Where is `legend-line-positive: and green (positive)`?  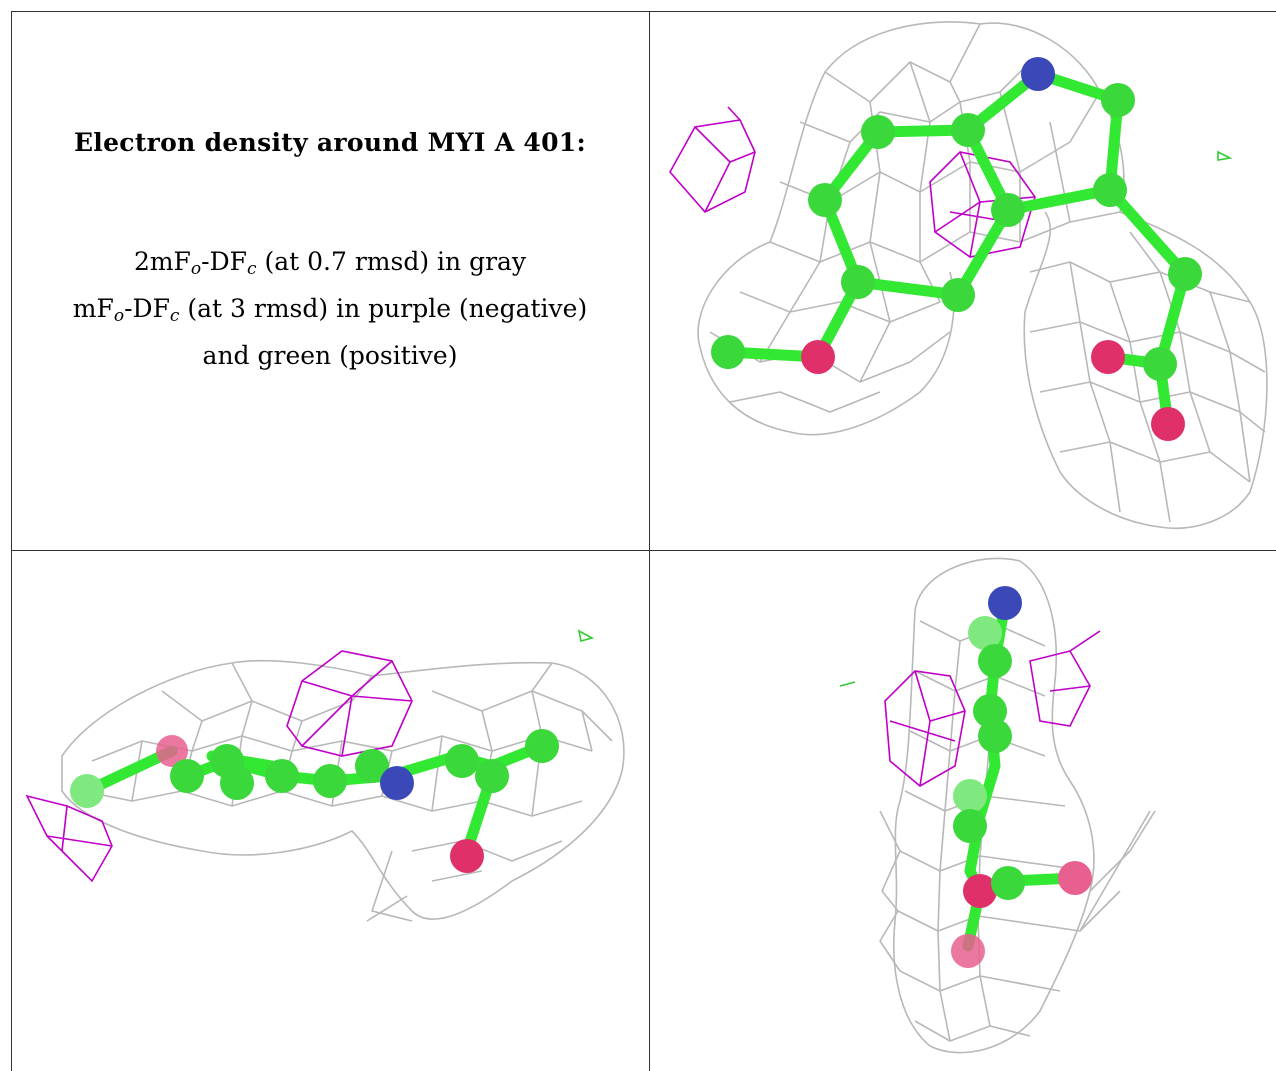 legend-line-positive: and green (positive) is located at coordinates (330, 355).